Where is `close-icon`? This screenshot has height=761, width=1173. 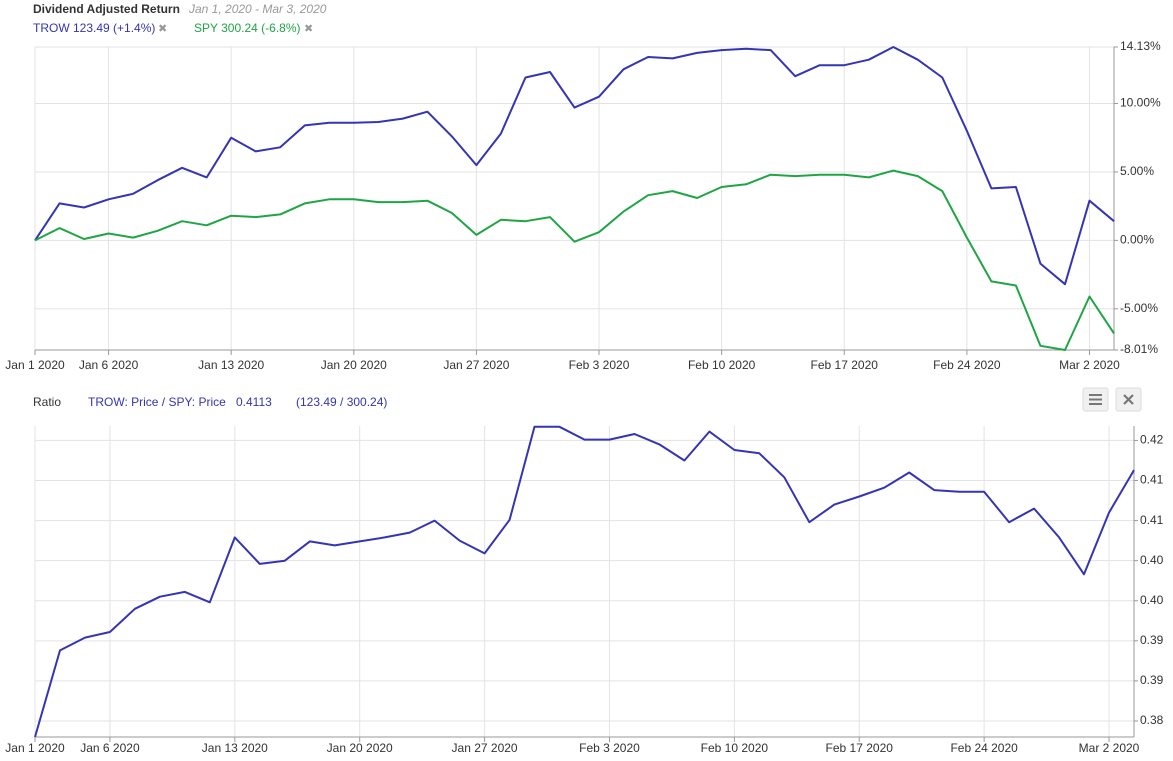
close-icon is located at coordinates (1128, 399).